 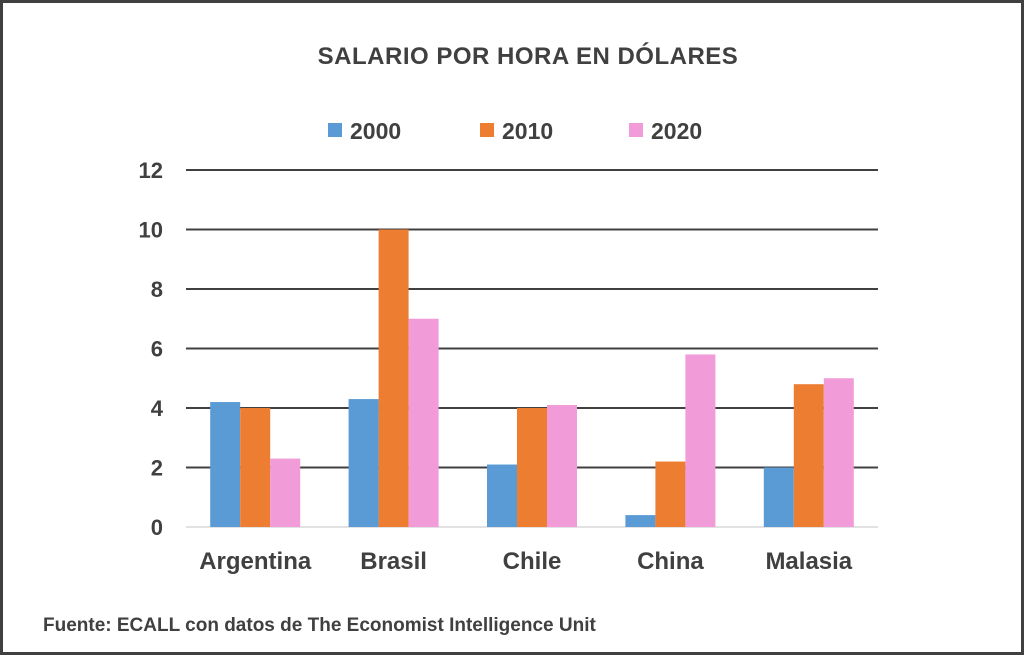 What do you see at coordinates (562, 466) in the screenshot?
I see `bar-chile-2020` at bounding box center [562, 466].